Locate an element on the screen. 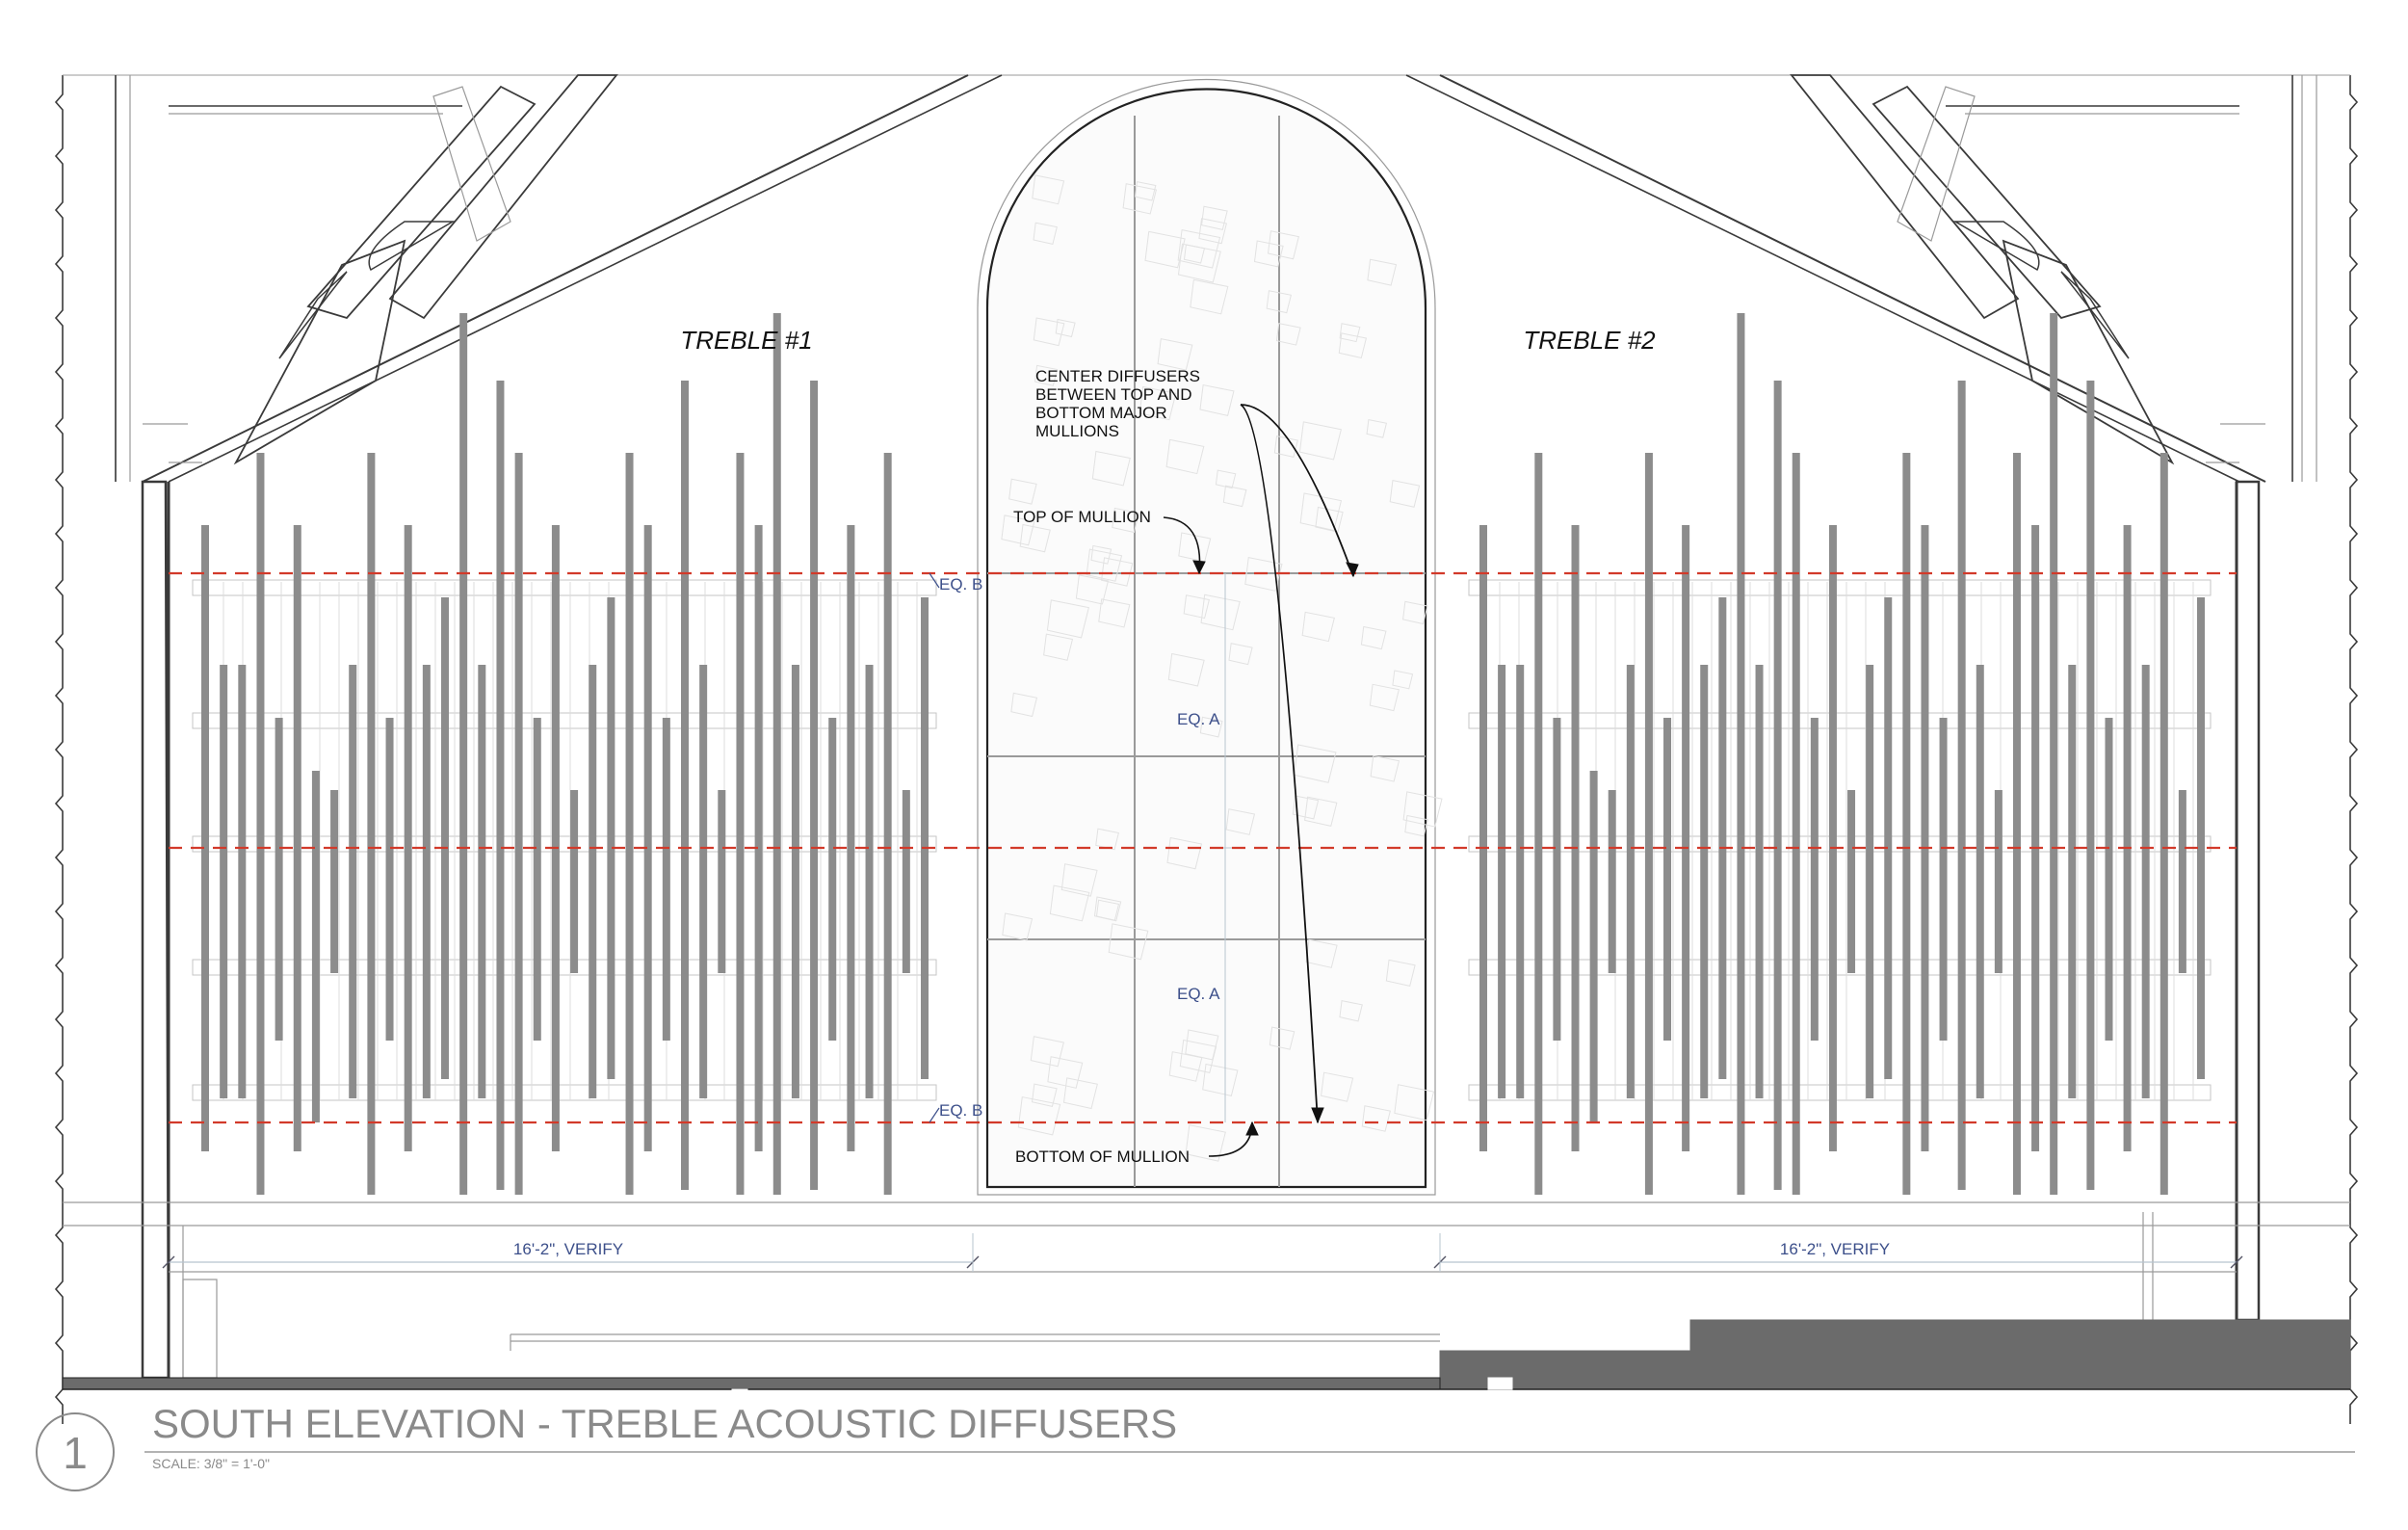  truss-gusset-R is located at coordinates (2095, 315).